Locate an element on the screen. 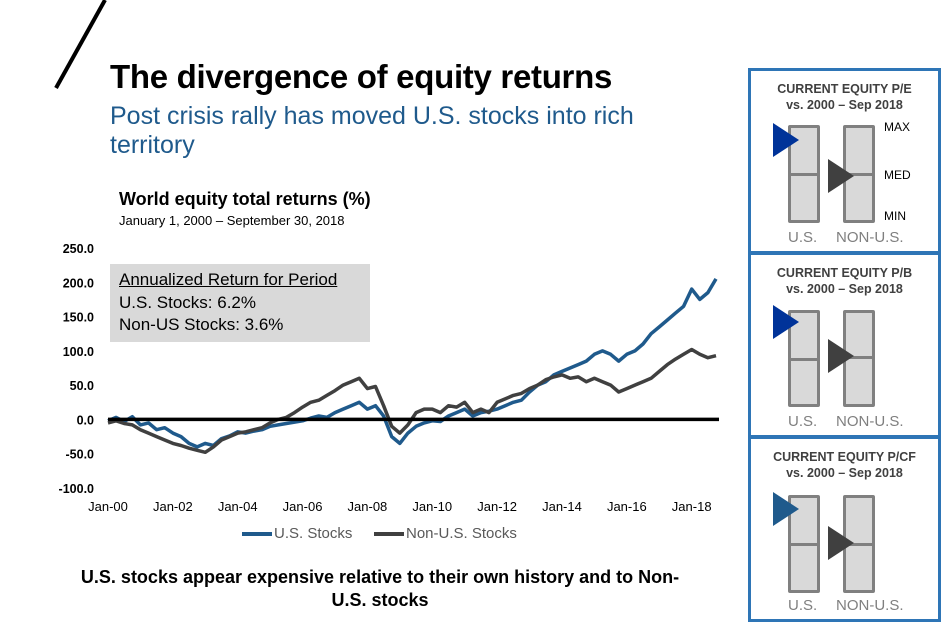 This screenshot has height=629, width=951. panel-pe-title-line2: vs. 2000 – Sep 2018 is located at coordinates (844, 105).